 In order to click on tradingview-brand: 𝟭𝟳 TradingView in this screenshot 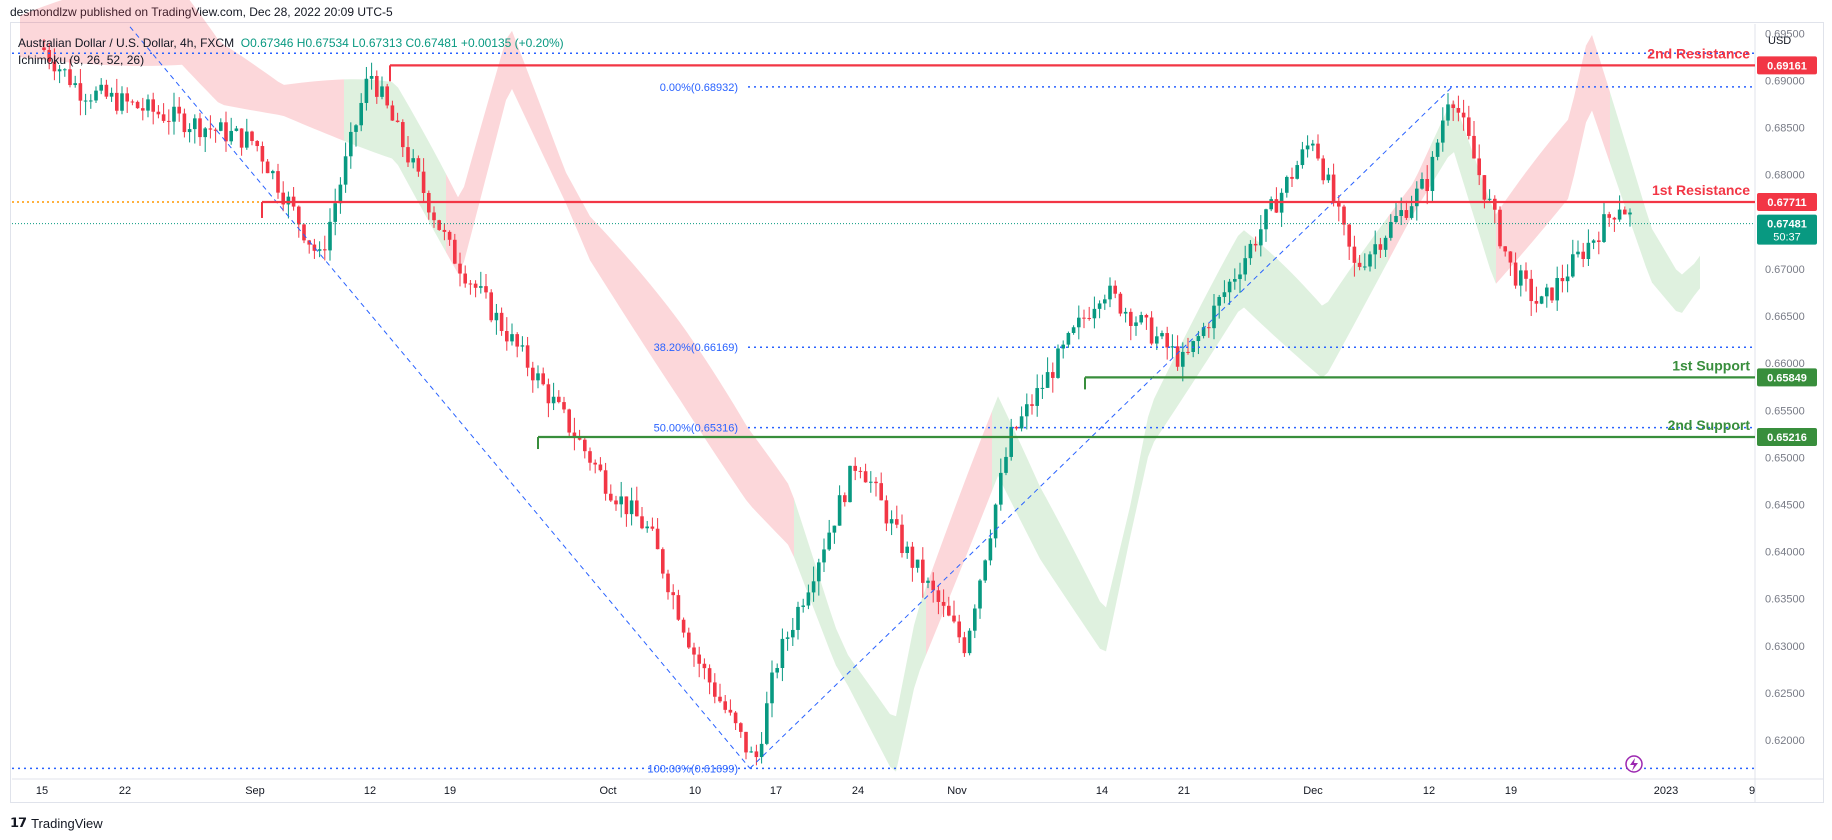, I will do `click(56, 823)`.